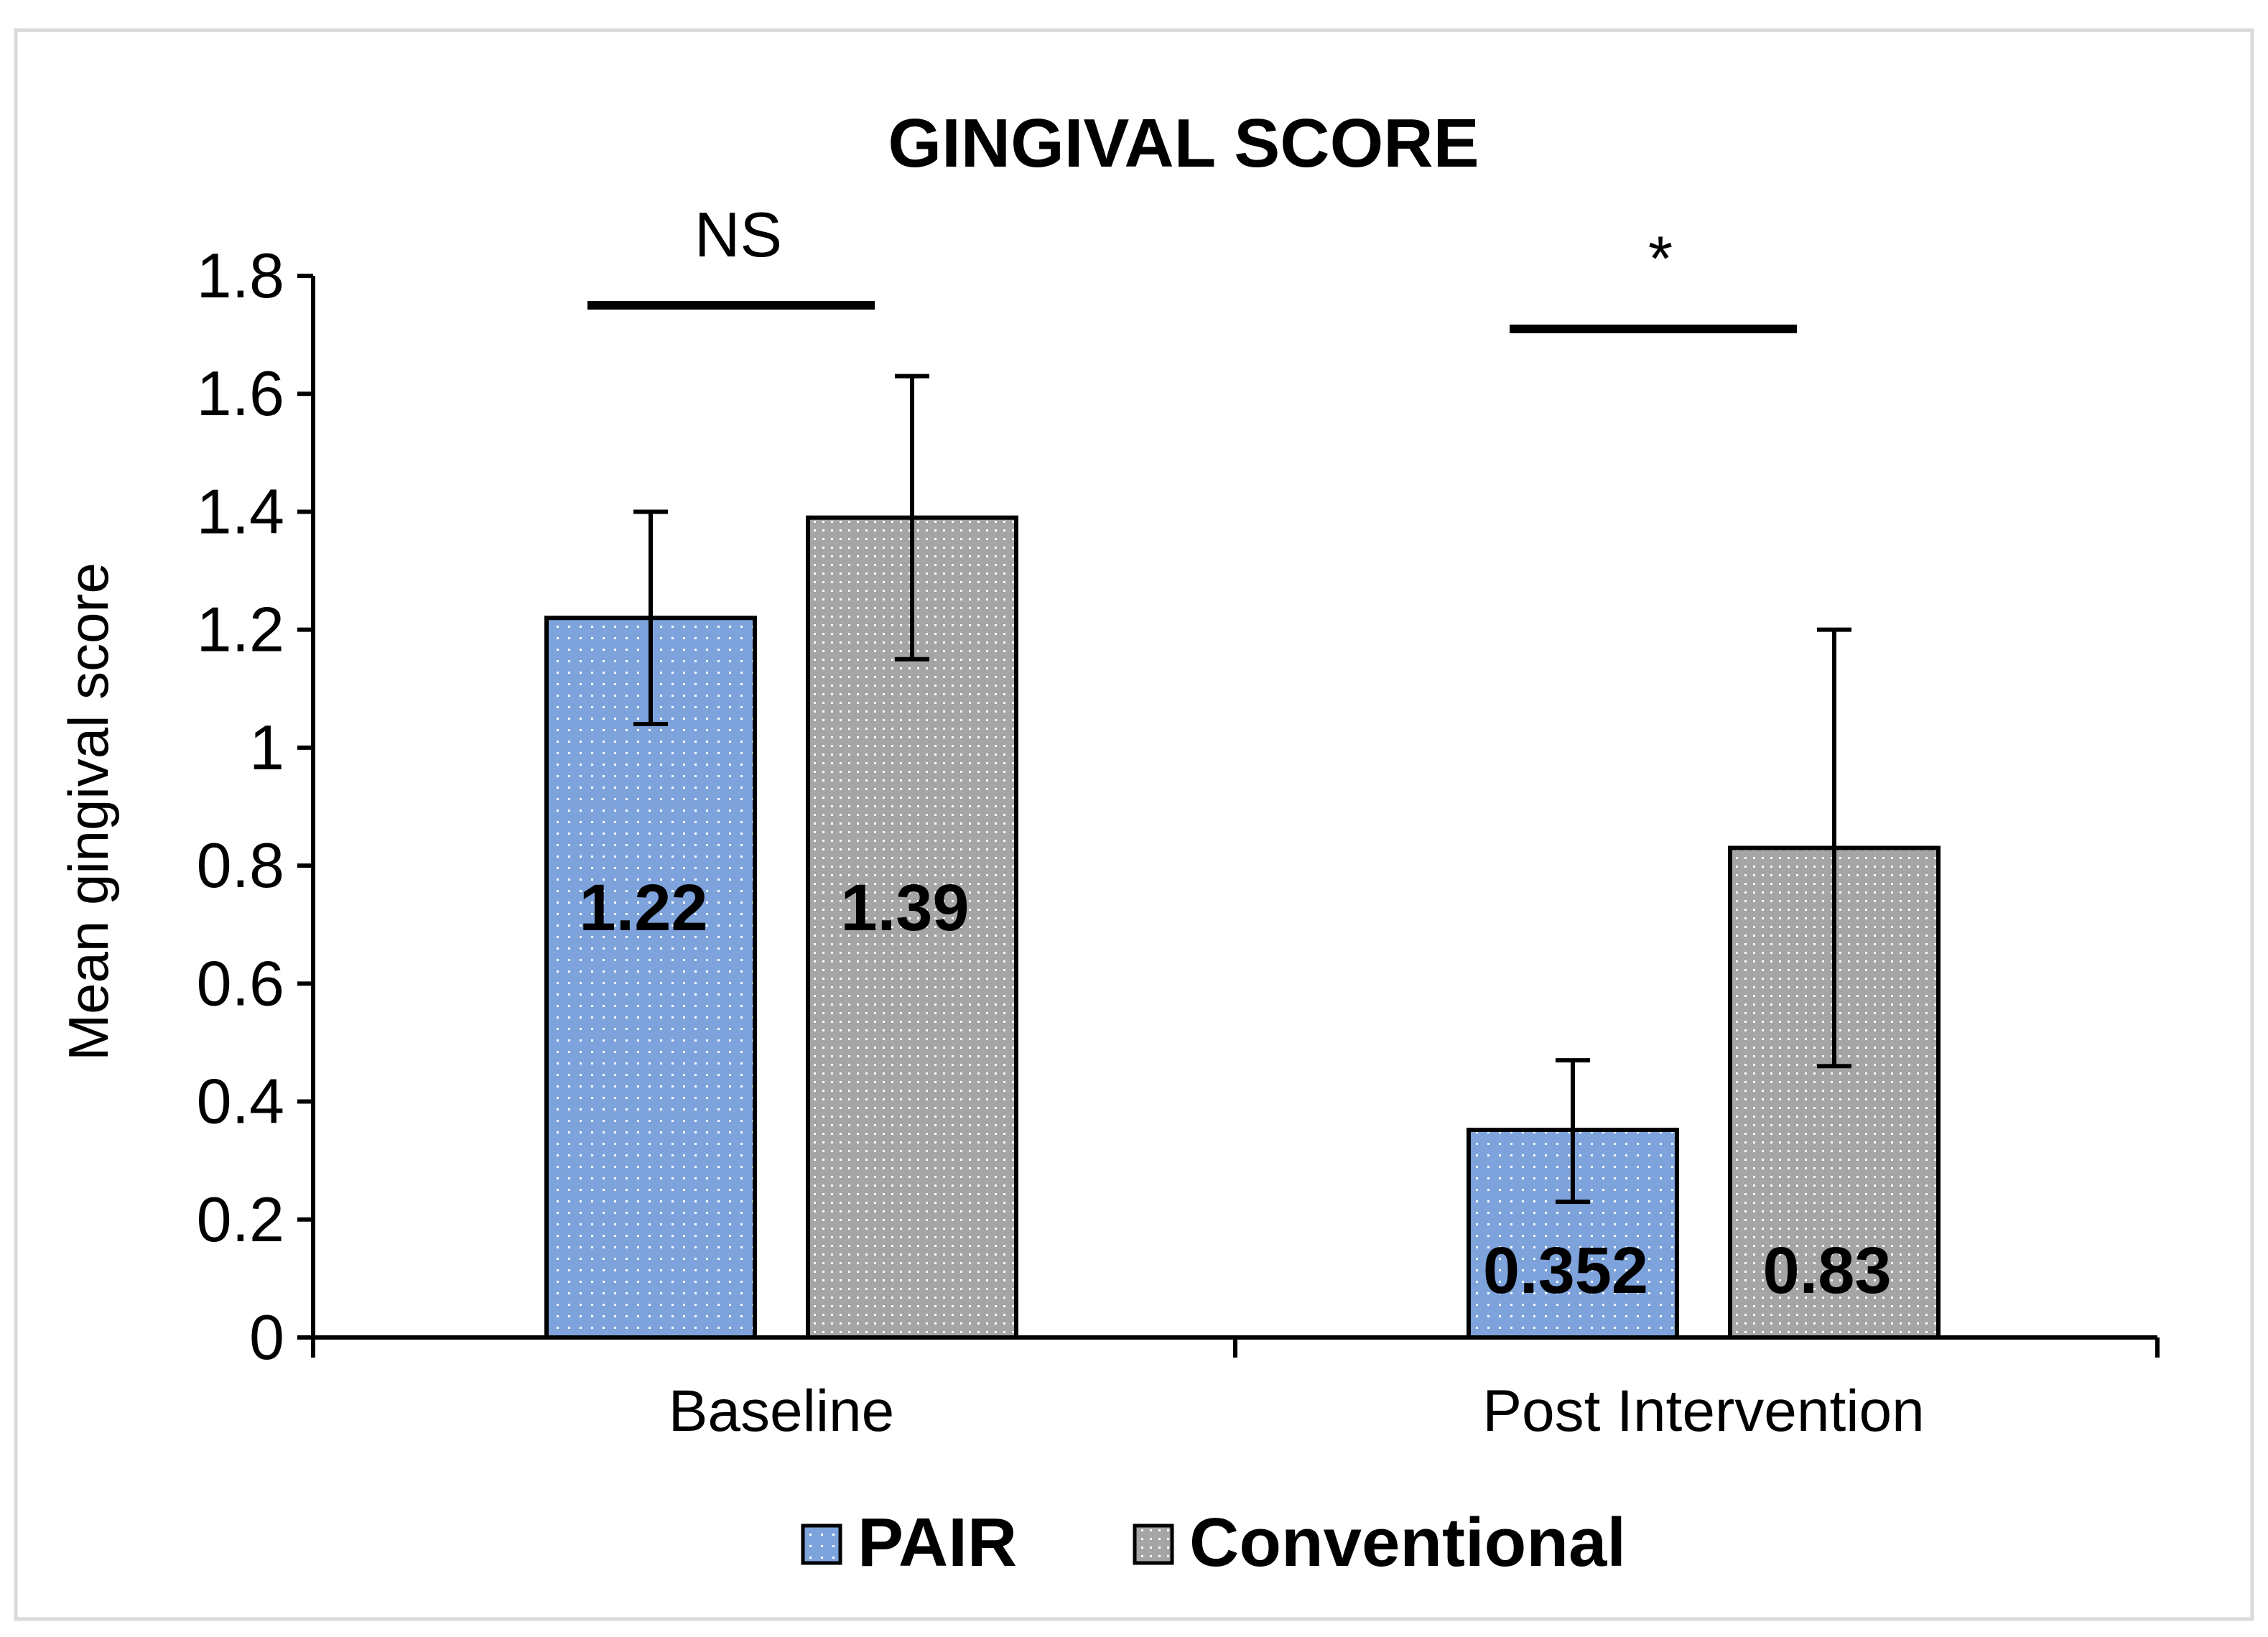  I want to click on significance-label: NS, so click(738, 235).